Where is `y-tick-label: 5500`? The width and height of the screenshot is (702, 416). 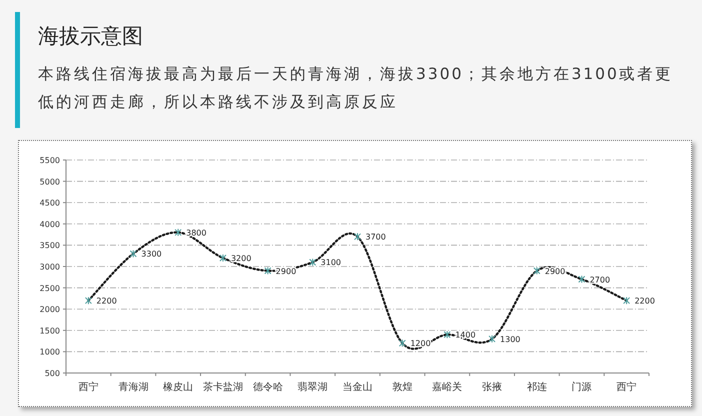
y-tick-label: 5500 is located at coordinates (50, 160).